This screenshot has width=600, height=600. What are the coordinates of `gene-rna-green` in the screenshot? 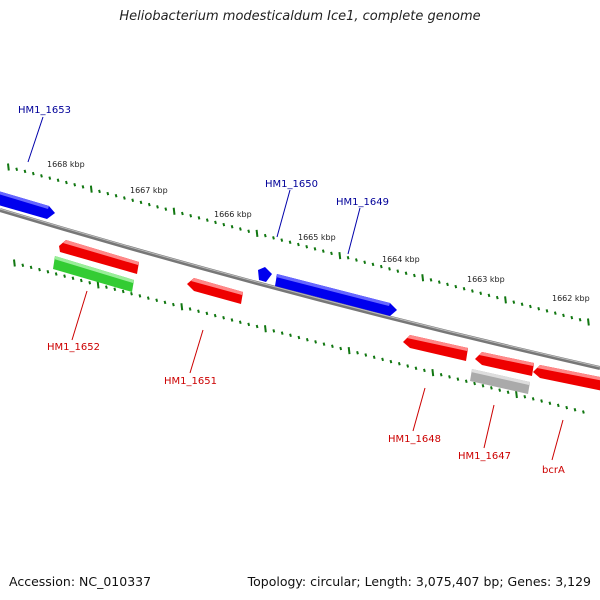 It's located at (93, 274).